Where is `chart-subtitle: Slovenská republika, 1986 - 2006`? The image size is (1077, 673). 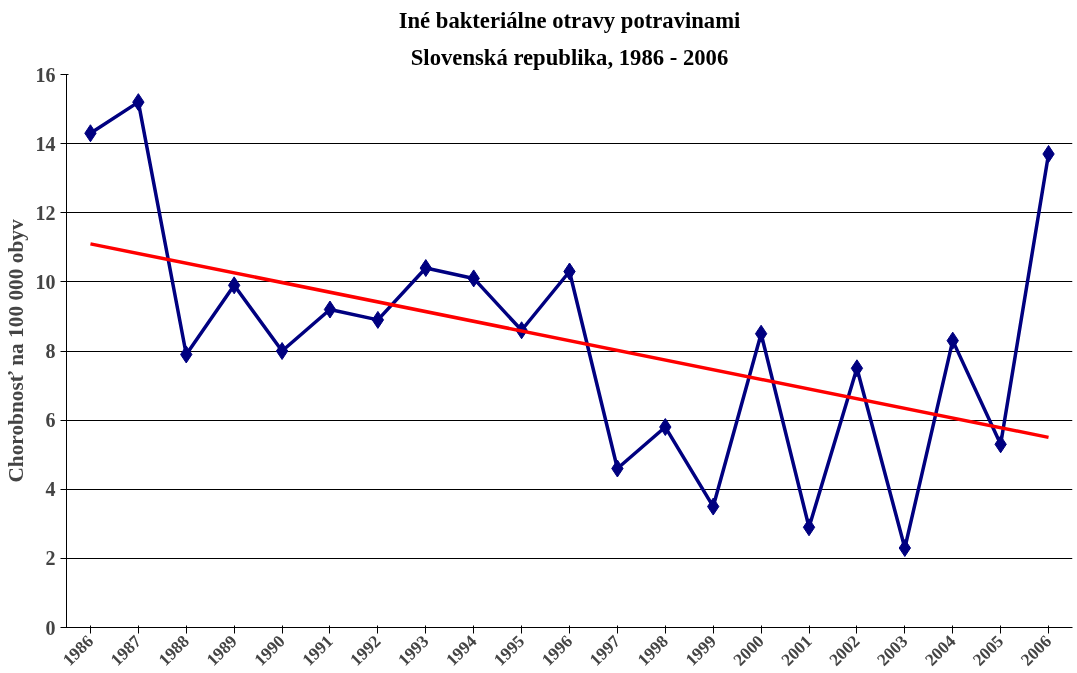 chart-subtitle: Slovenská republika, 1986 - 2006 is located at coordinates (569, 57).